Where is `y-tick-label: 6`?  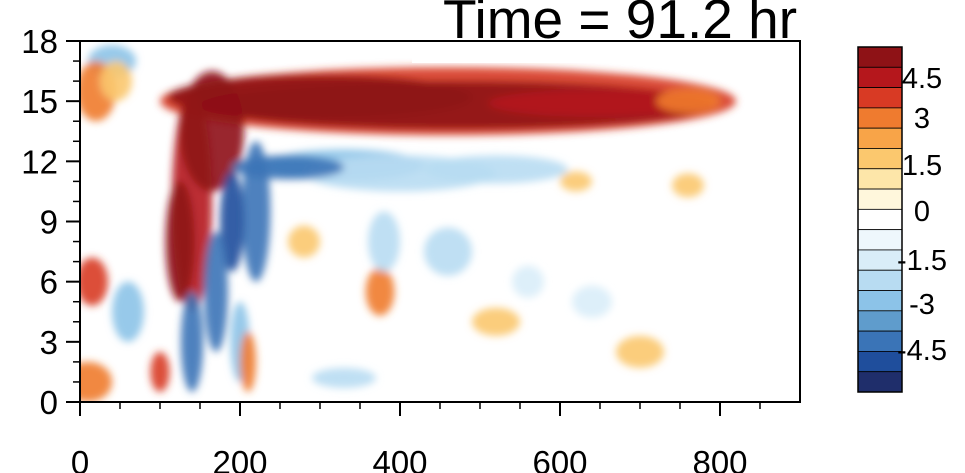
y-tick-label: 6 is located at coordinates (49, 282).